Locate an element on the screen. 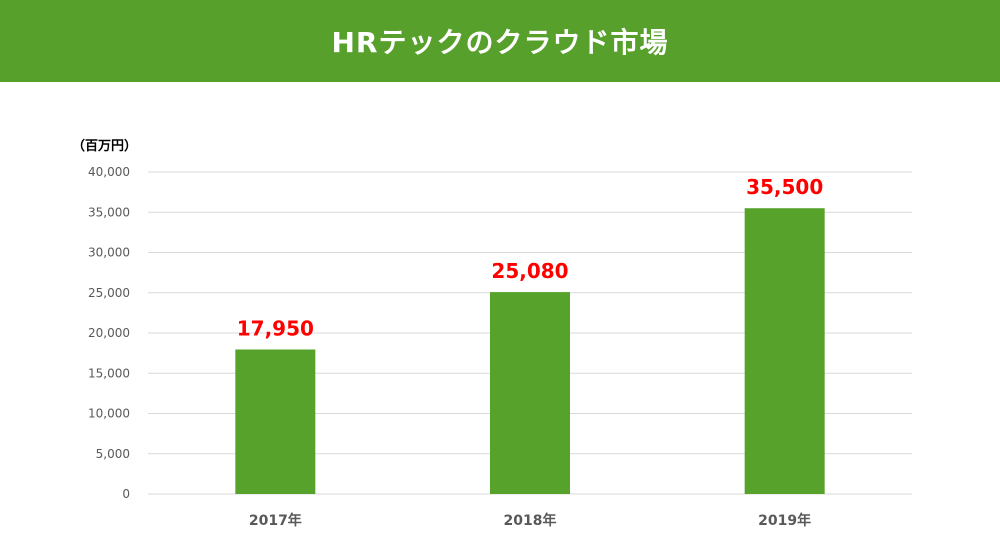  x-tick-layer: 2017年 2018年 2019年 is located at coordinates (530, 520).